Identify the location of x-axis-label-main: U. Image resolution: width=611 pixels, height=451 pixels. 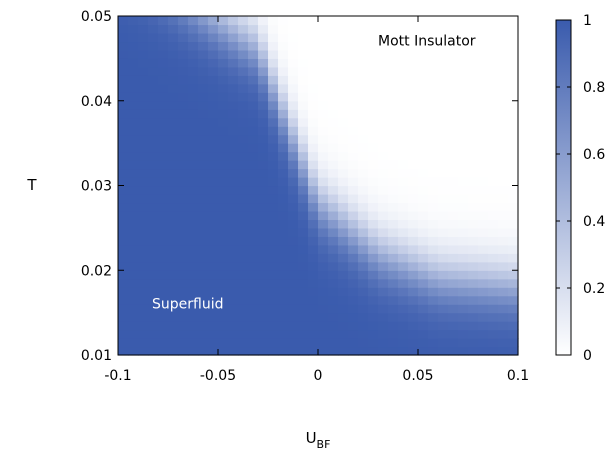
(311, 438).